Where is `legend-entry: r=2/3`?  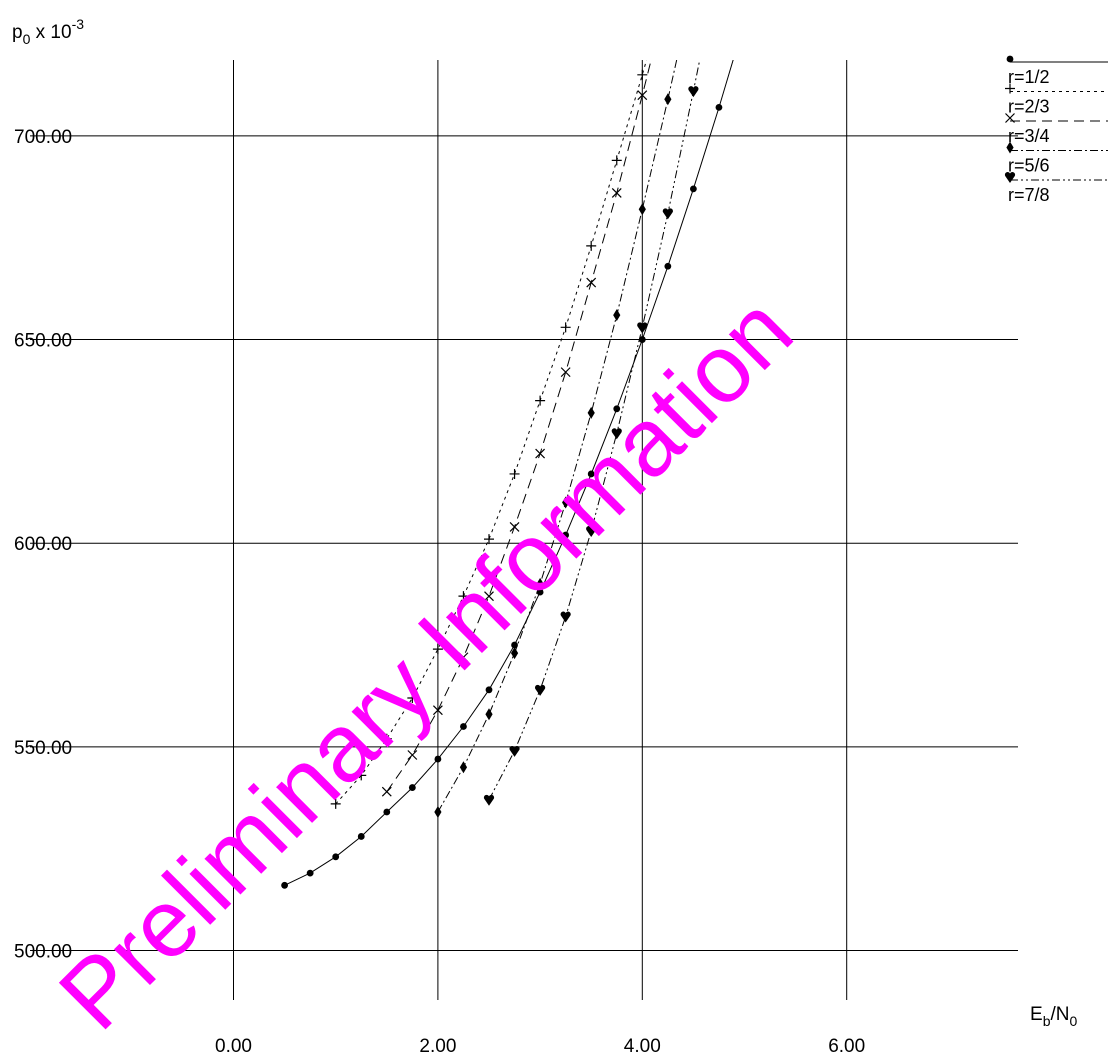
legend-entry: r=2/3 is located at coordinates (1056, 100).